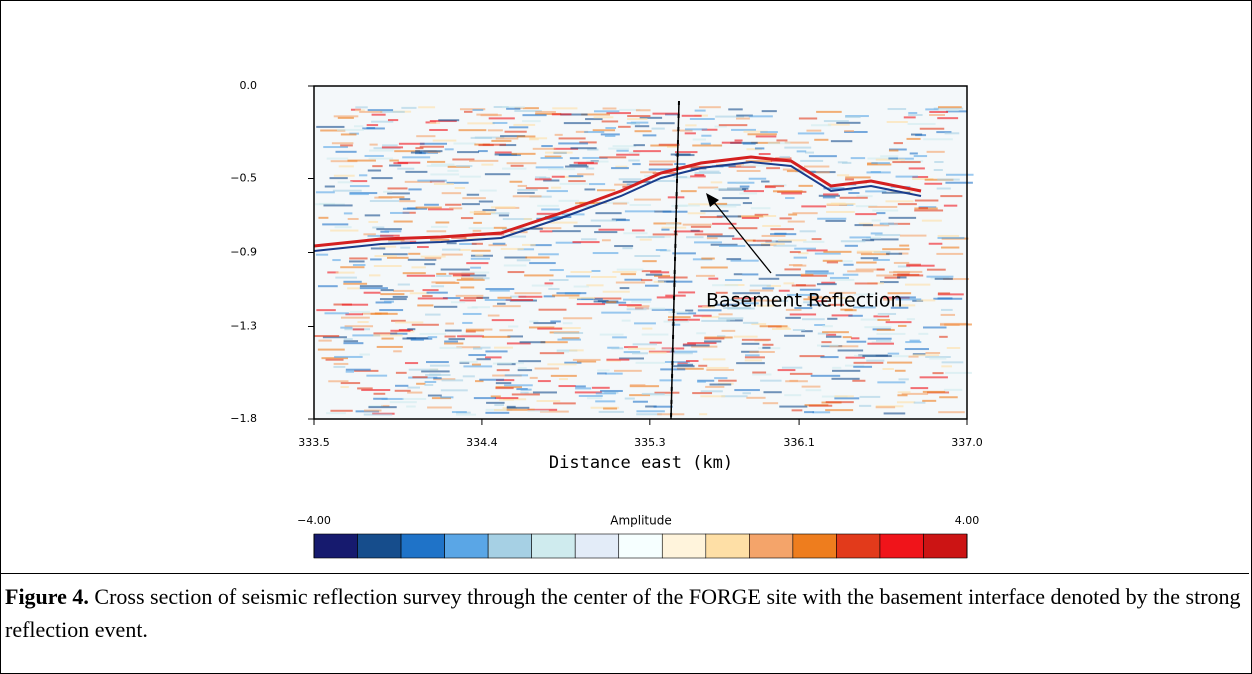 The height and width of the screenshot is (674, 1252). Describe the element at coordinates (47, 596) in the screenshot. I see `caption-label: Figure 4.` at that location.